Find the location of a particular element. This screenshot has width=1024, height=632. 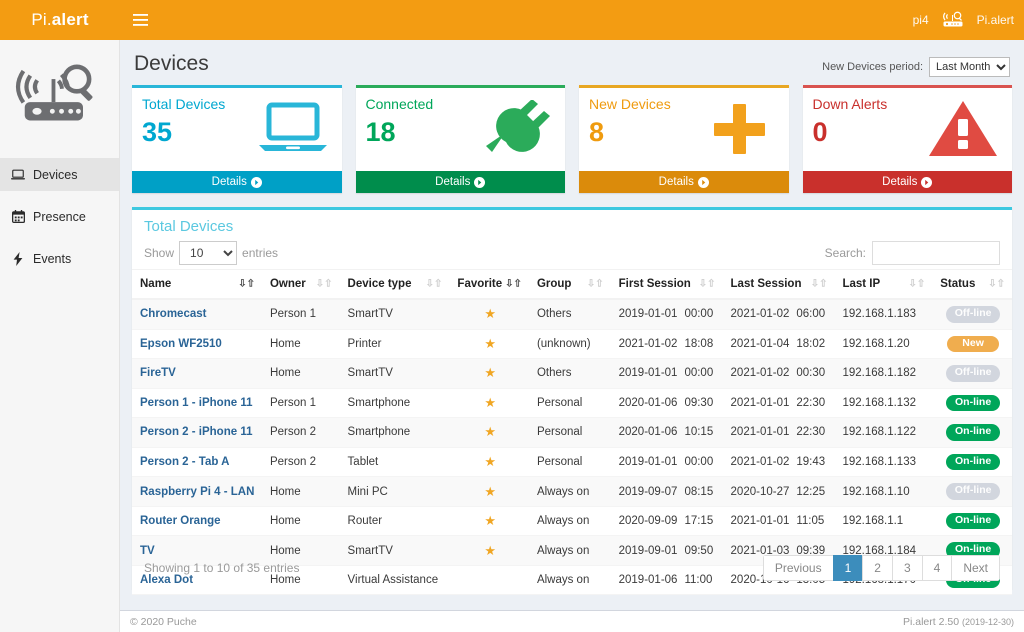

cell-owner: Home is located at coordinates (300, 373).